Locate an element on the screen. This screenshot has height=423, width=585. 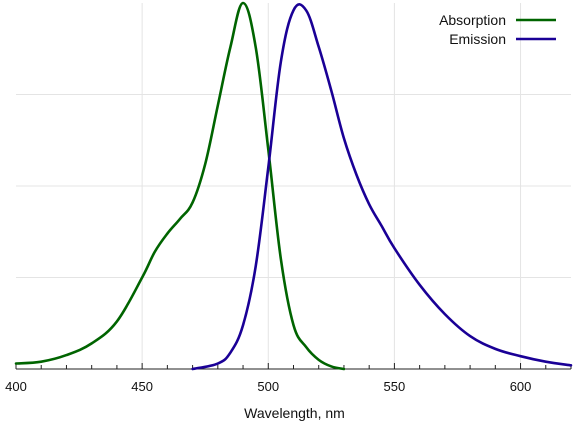
x-tick-label: 600 is located at coordinates (521, 386).